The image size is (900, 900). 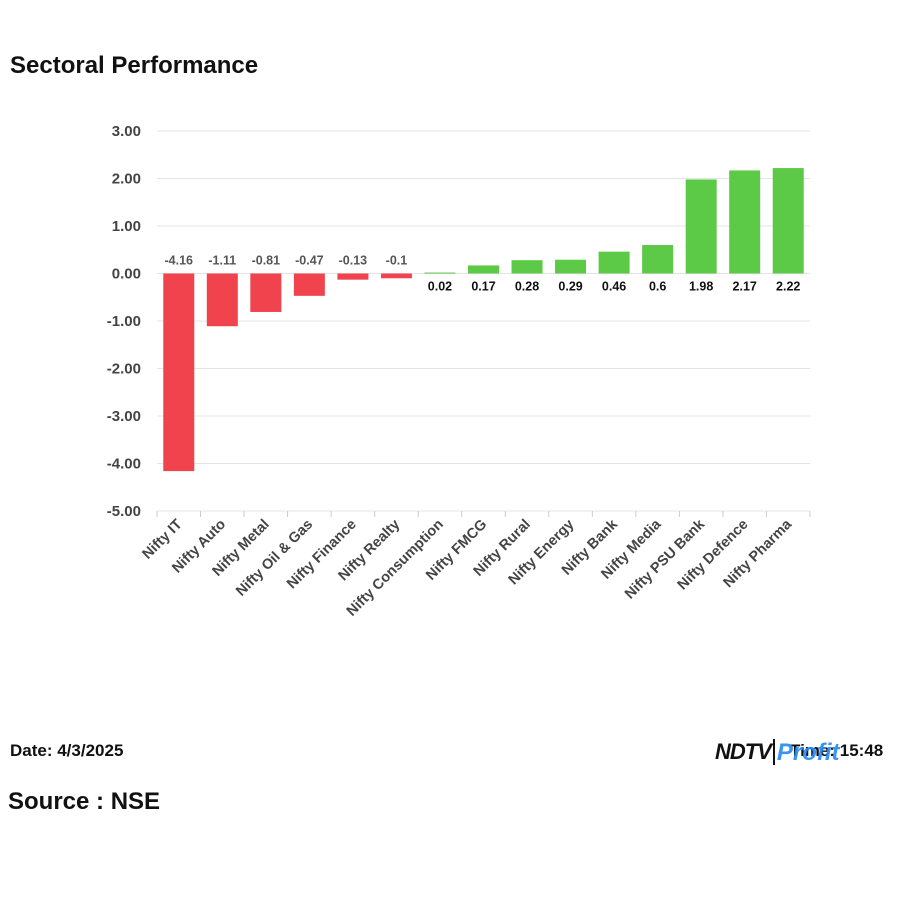 I want to click on bar-value-label: -0.1, so click(x=397, y=261).